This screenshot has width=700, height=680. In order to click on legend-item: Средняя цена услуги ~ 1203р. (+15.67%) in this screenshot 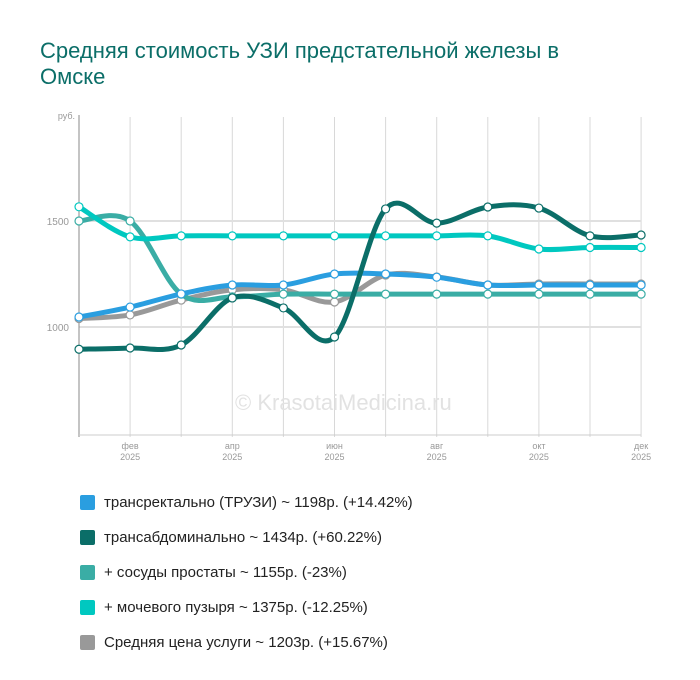, I will do `click(246, 642)`.